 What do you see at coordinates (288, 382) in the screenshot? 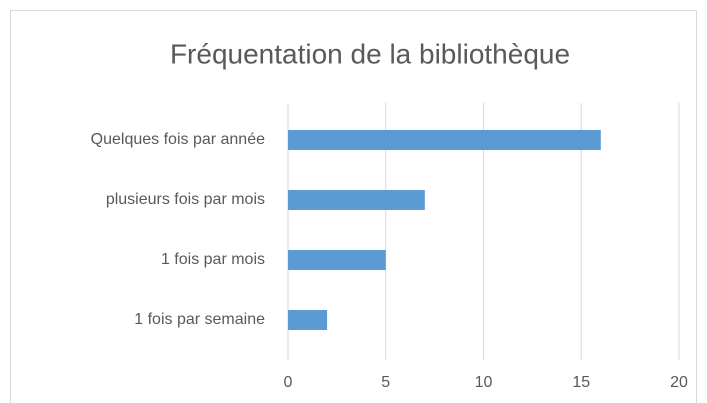
I see `x-tick-label: 0` at bounding box center [288, 382].